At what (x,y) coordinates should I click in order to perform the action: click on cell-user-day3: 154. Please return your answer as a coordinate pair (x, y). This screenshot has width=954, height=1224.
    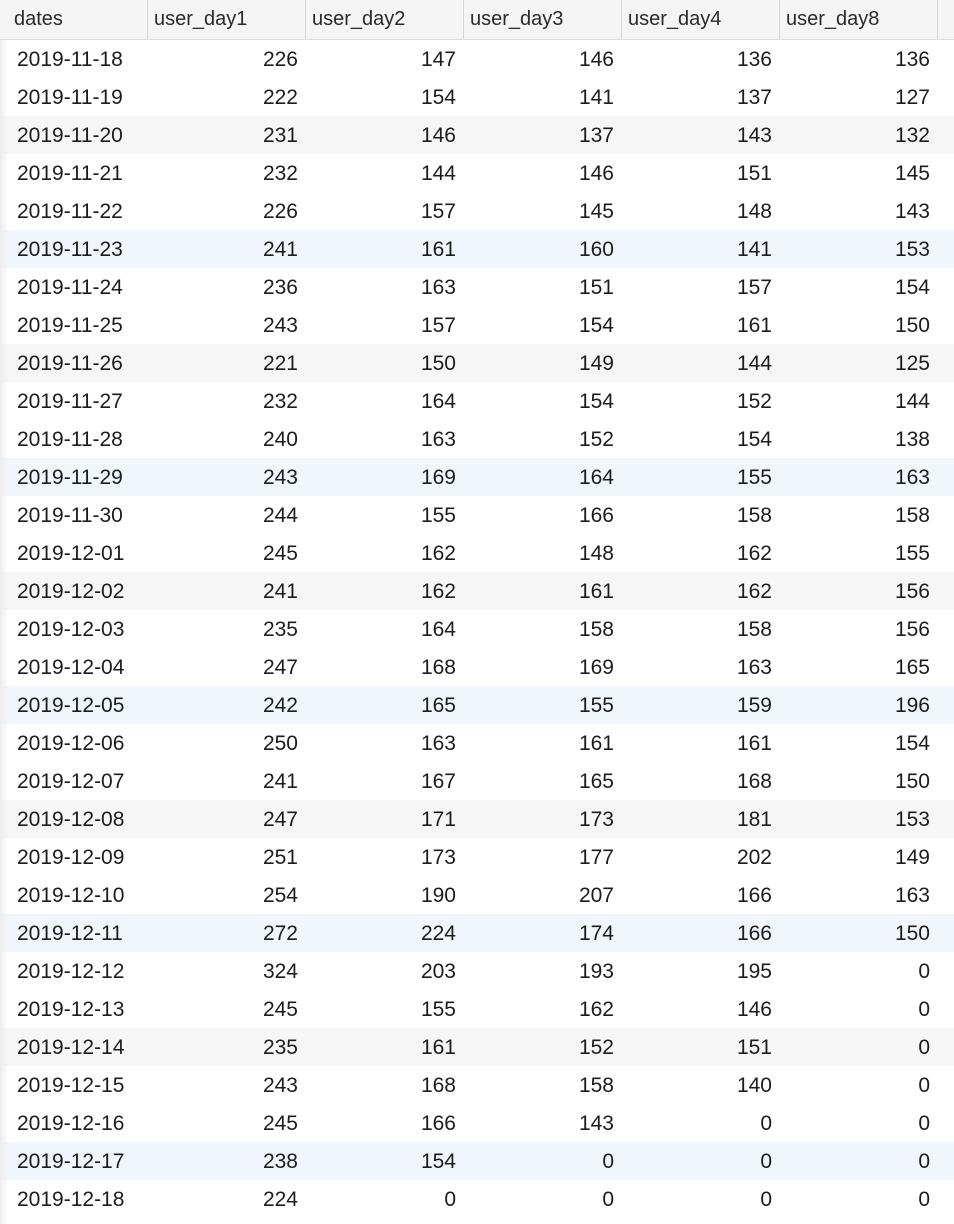
    Looking at the image, I should click on (596, 325).